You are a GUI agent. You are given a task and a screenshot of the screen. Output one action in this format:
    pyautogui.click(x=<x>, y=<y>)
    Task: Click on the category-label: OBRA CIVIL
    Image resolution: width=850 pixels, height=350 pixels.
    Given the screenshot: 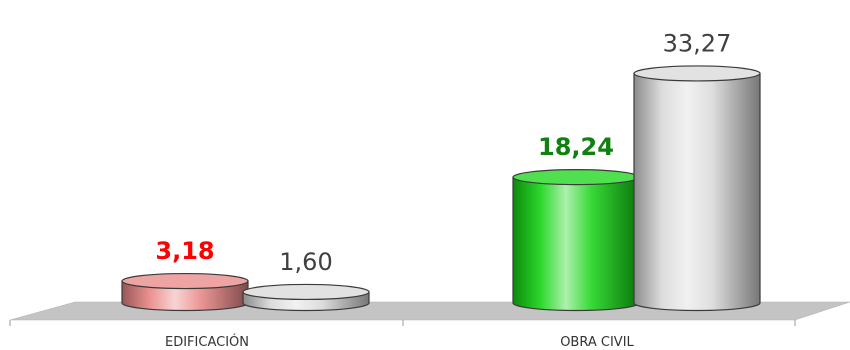 What is the action you would take?
    pyautogui.click(x=597, y=342)
    